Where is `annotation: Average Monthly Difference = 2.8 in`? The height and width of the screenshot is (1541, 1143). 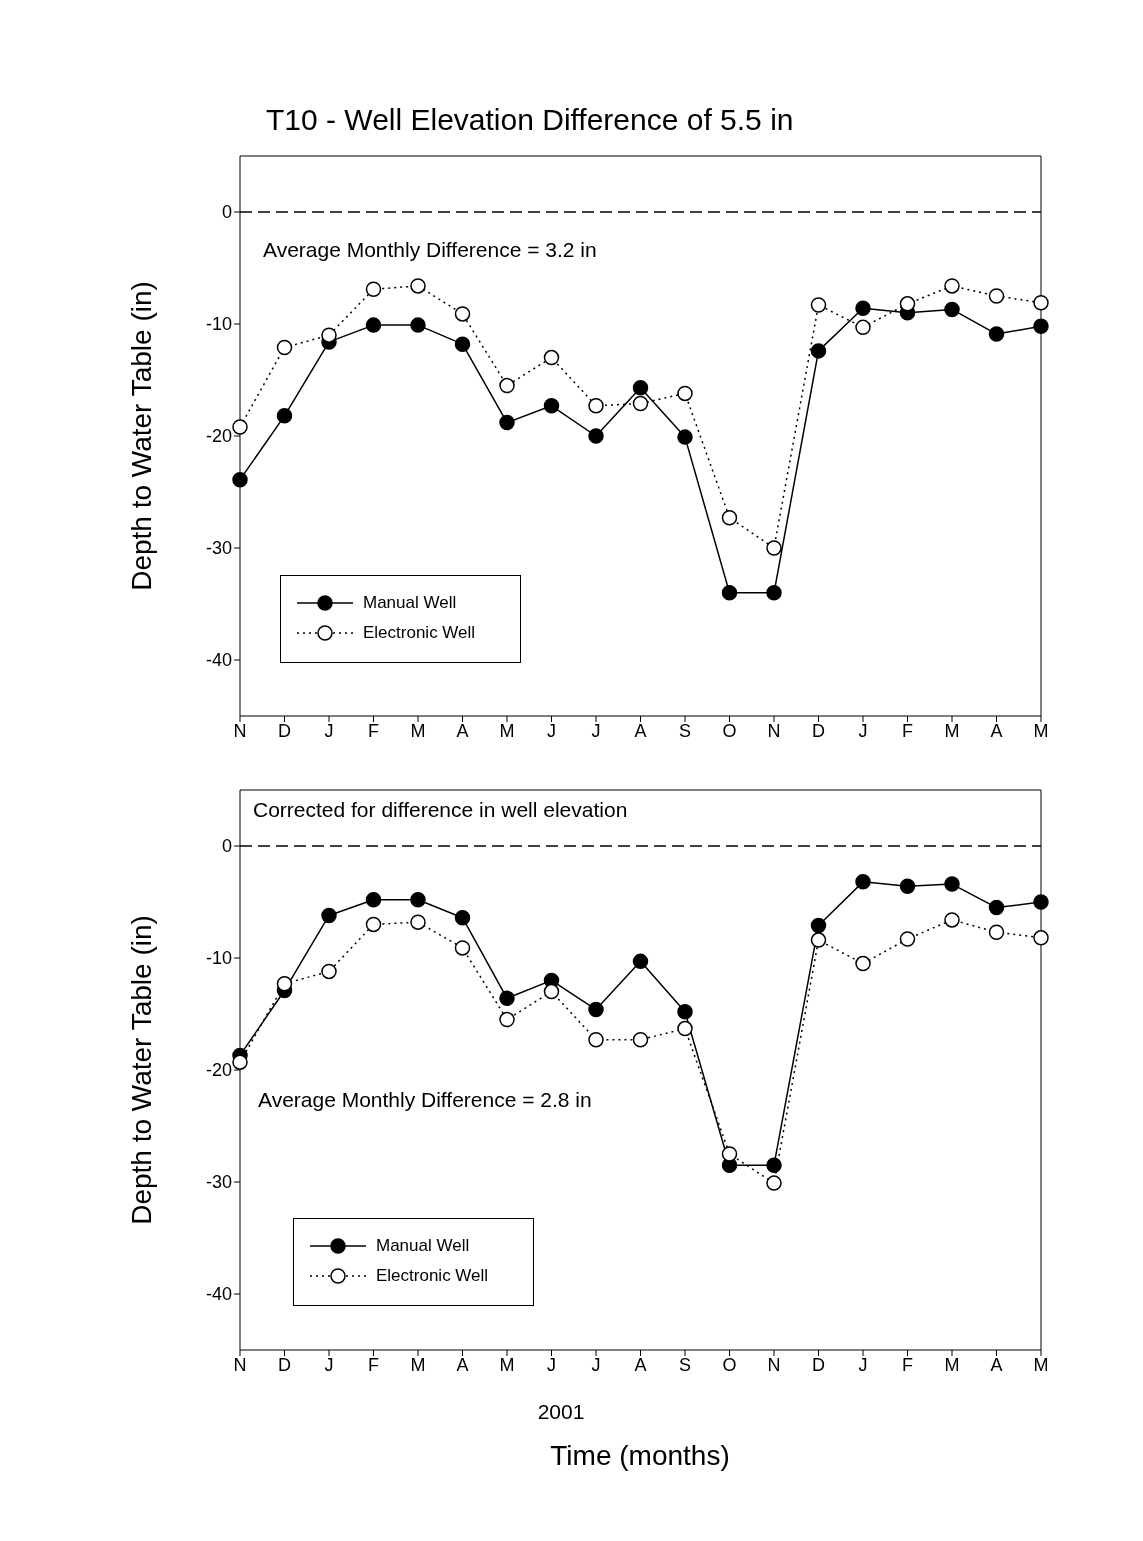
annotation: Average Monthly Difference = 2.8 in is located at coordinates (425, 1100).